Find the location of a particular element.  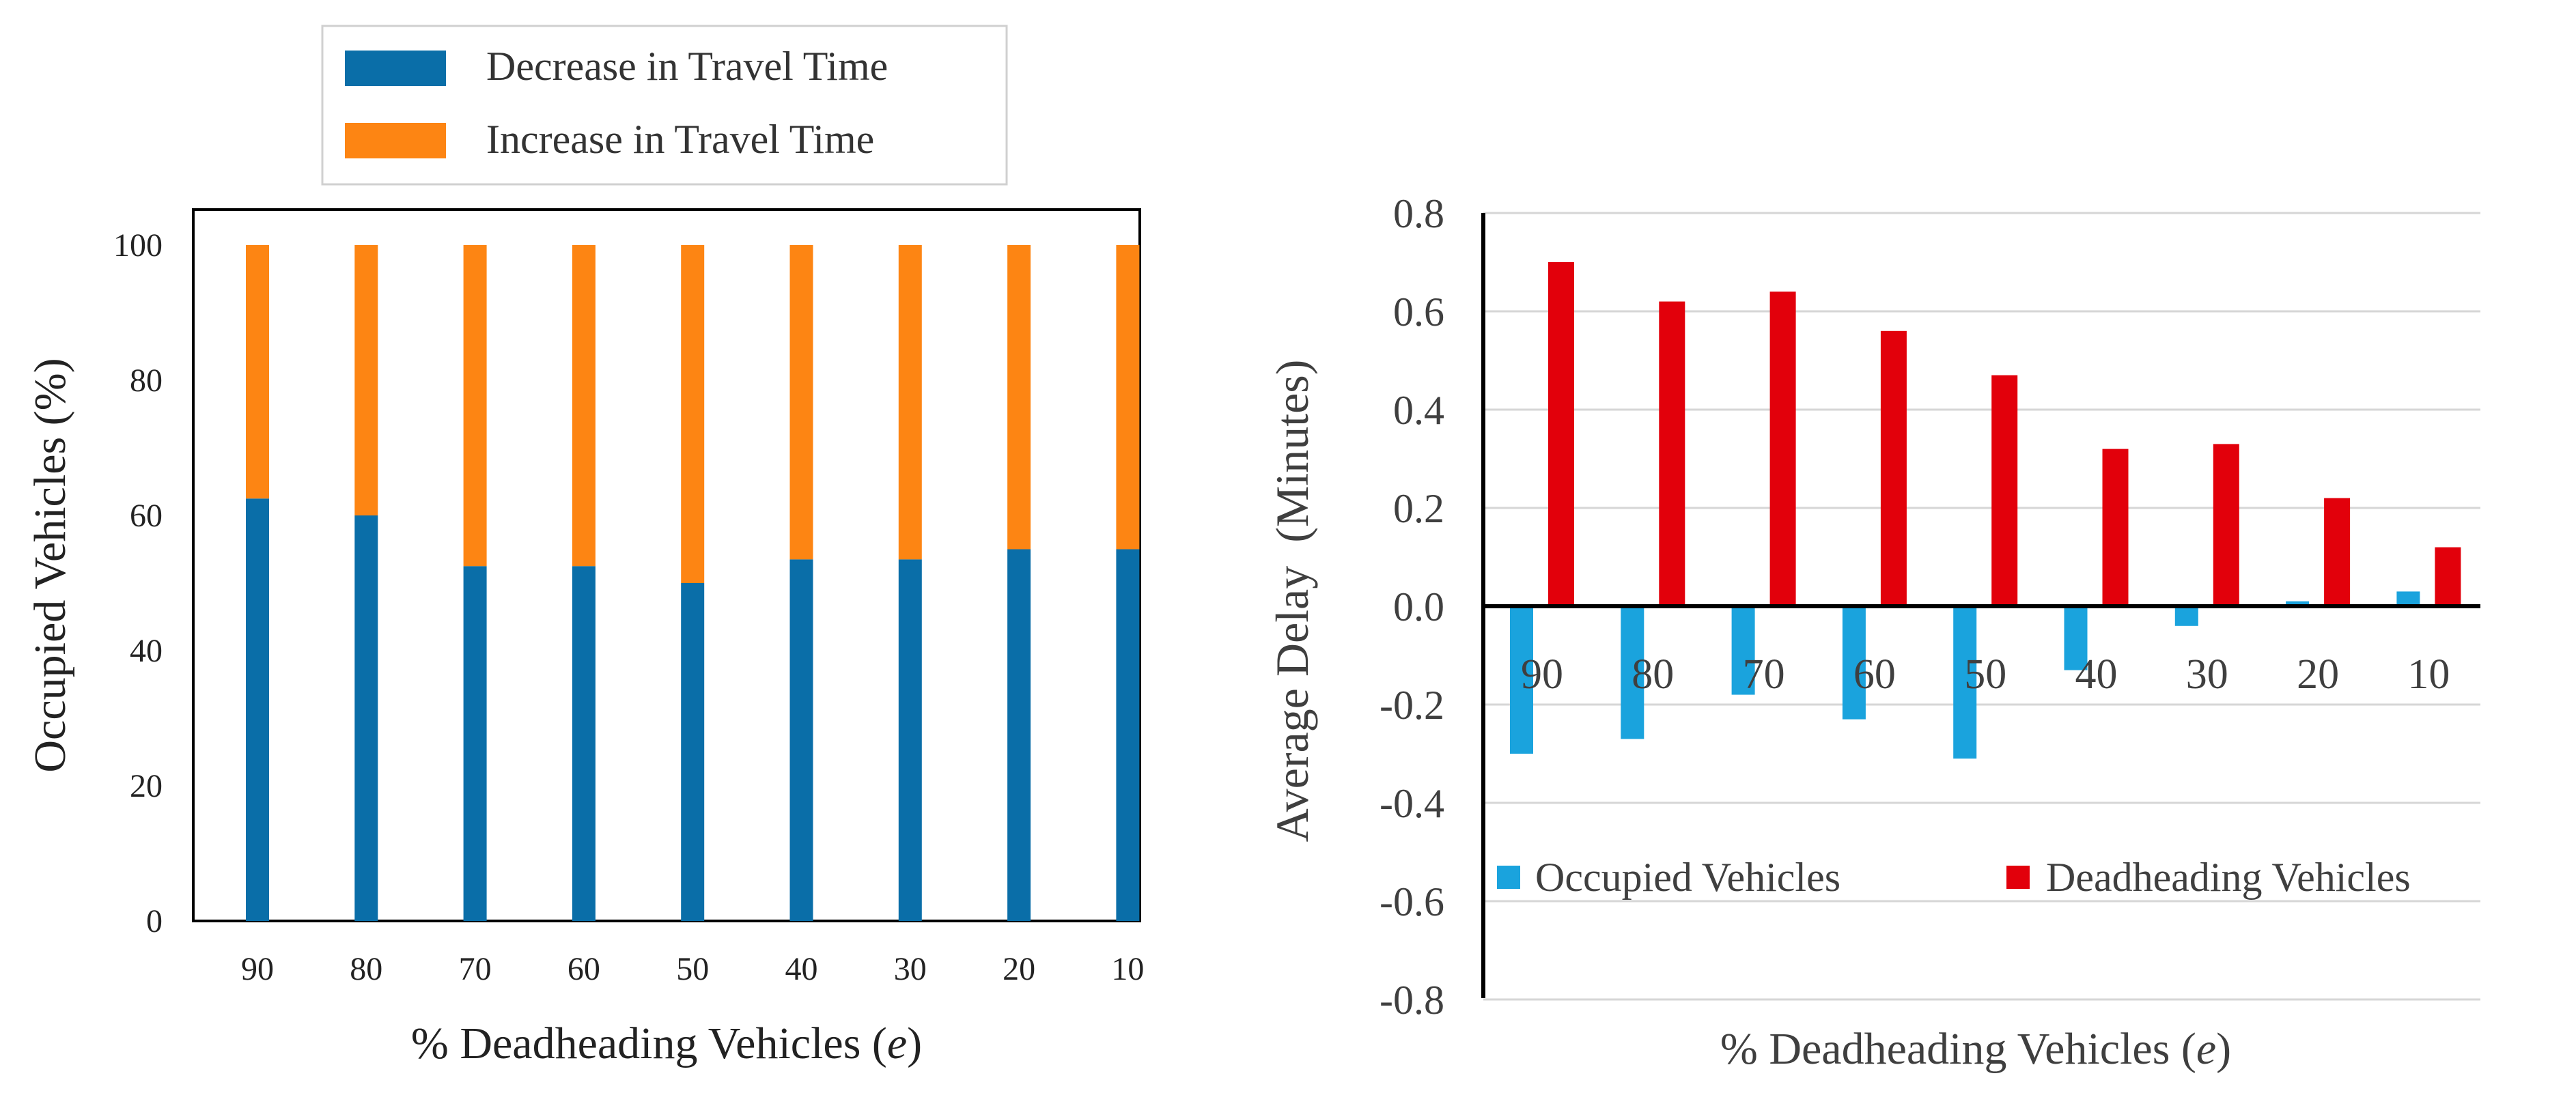

left-xtick-50: 50 is located at coordinates (692, 969).